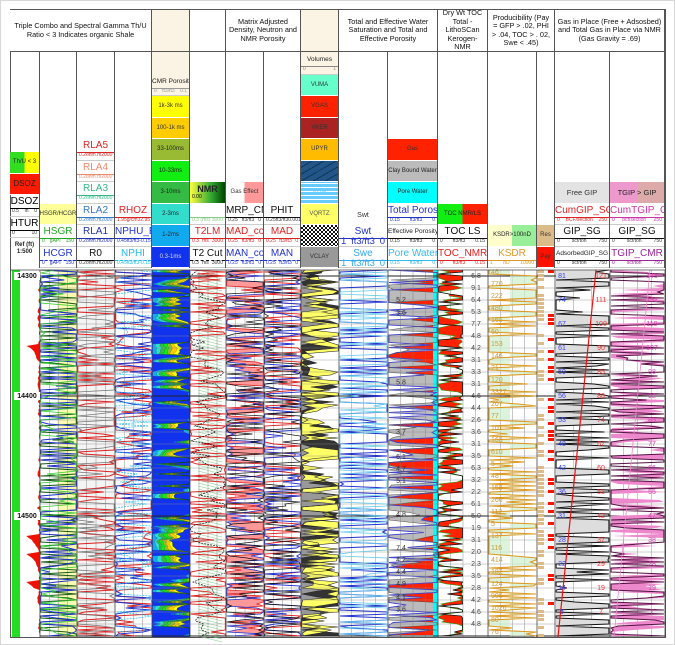 This screenshot has width=675, height=645. I want to click on curve-header: Pore Water 0.15 ft3/ft3 0, so click(412, 257).